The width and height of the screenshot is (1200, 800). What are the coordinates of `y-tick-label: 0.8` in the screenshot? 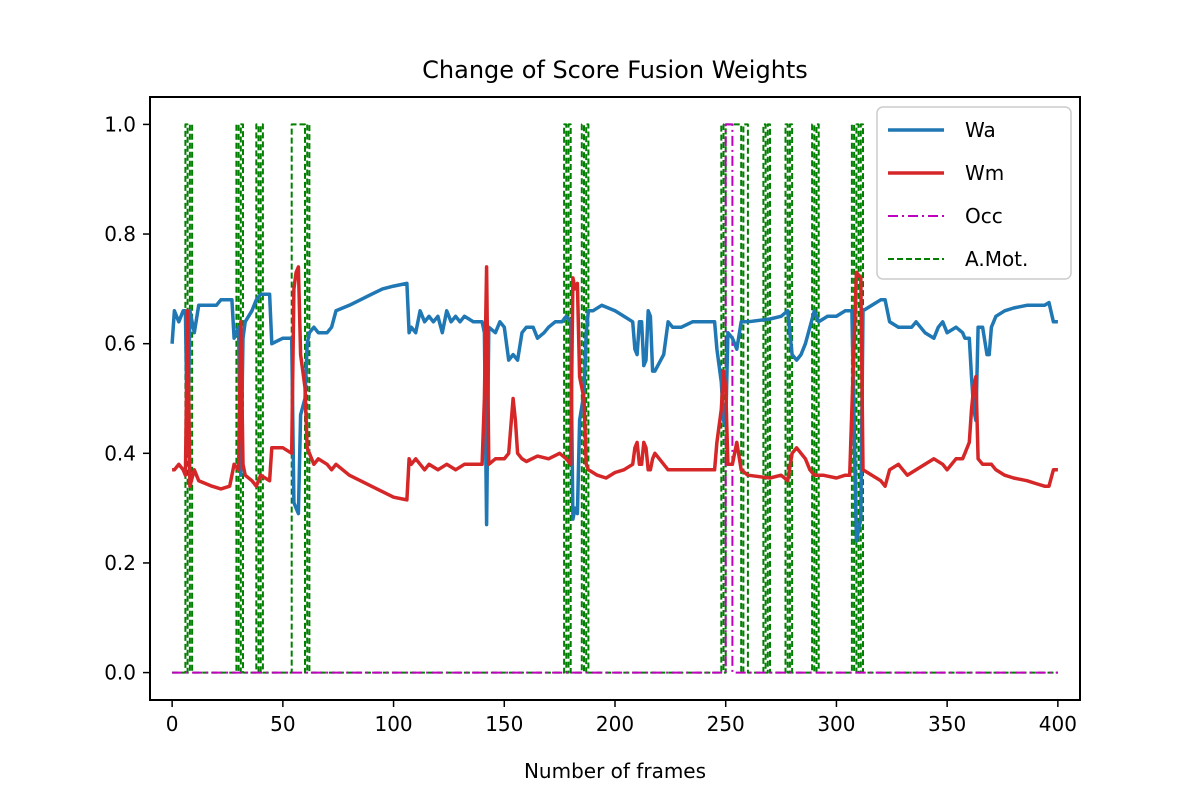 It's located at (120, 234).